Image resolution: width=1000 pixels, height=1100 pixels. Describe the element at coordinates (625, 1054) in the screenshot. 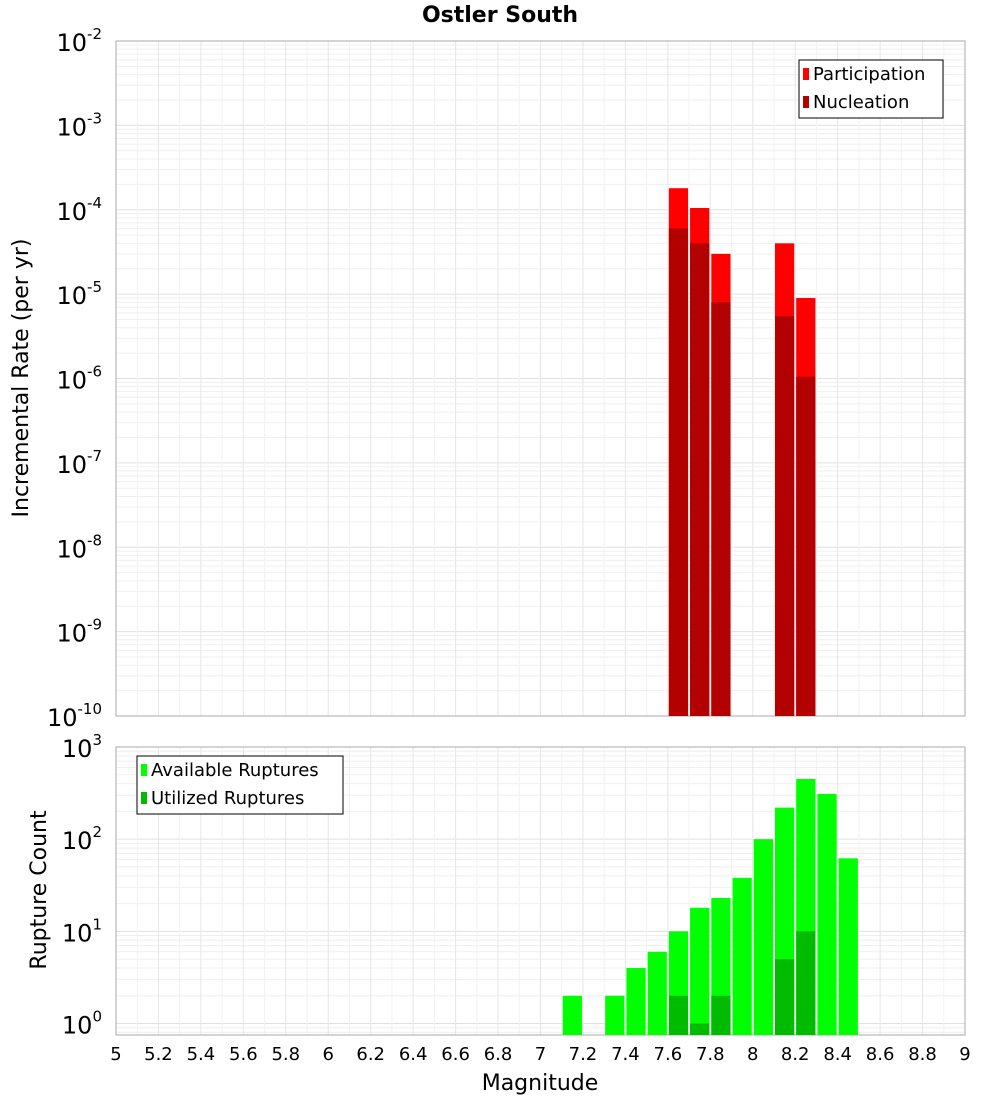

I see `x-tick-label: 7.4` at that location.